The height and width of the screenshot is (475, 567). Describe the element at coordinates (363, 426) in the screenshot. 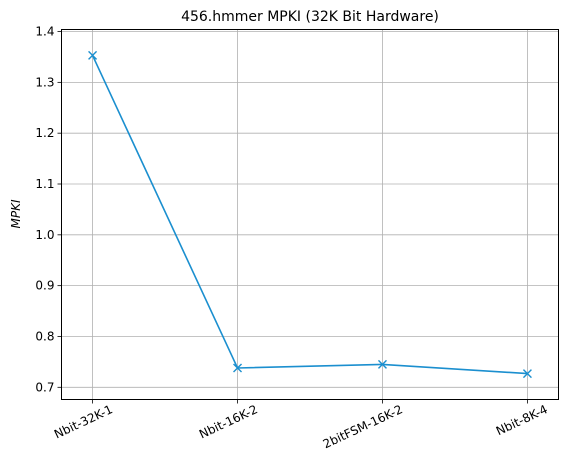

I see `x-tick-label: 2bitFSM-16K-2` at that location.